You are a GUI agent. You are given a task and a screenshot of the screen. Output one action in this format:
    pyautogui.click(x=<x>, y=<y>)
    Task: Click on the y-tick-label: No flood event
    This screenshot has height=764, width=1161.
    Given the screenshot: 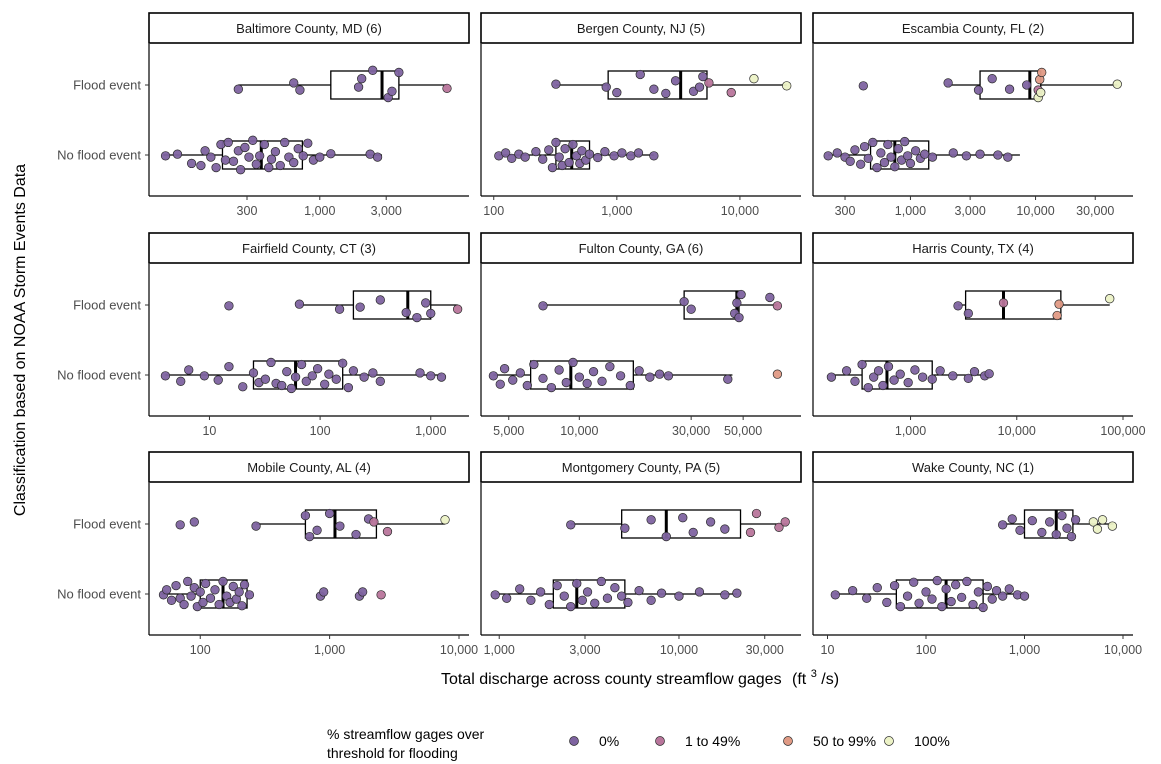 What is the action you would take?
    pyautogui.click(x=99, y=375)
    